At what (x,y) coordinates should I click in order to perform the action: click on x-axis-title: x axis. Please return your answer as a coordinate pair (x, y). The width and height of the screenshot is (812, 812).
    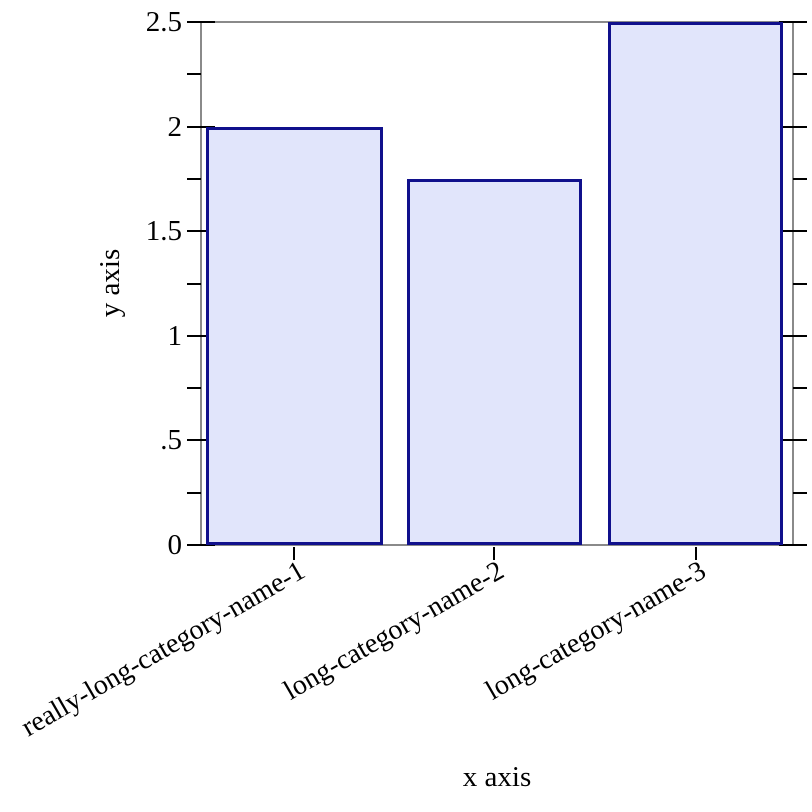
    Looking at the image, I should click on (497, 777).